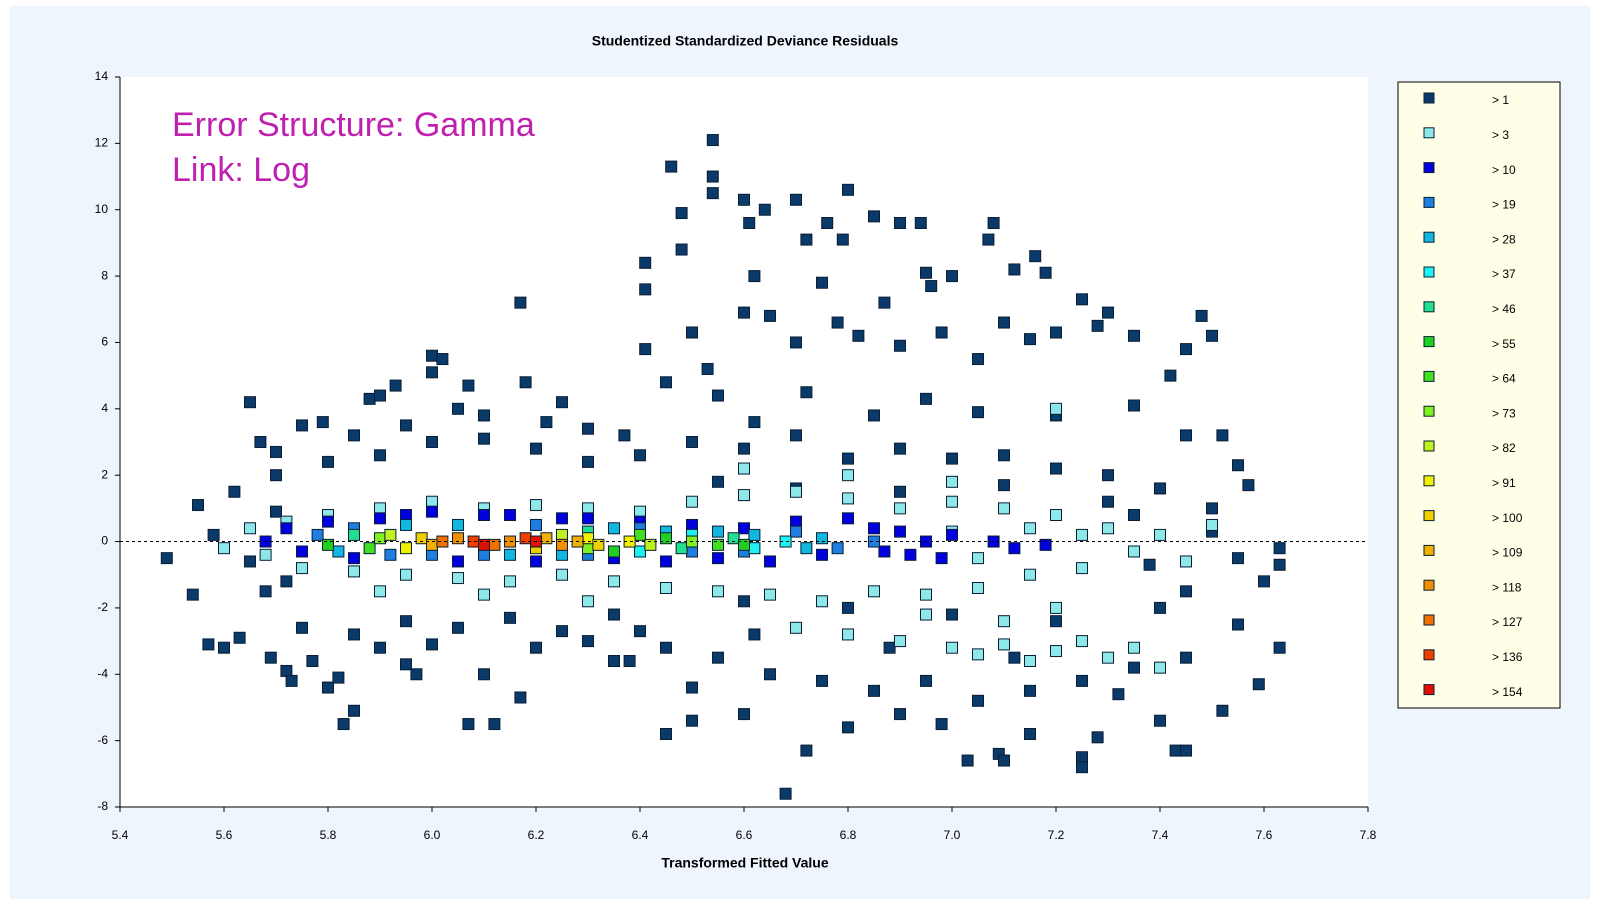  What do you see at coordinates (104, 408) in the screenshot?
I see `y-tick-label: 4` at bounding box center [104, 408].